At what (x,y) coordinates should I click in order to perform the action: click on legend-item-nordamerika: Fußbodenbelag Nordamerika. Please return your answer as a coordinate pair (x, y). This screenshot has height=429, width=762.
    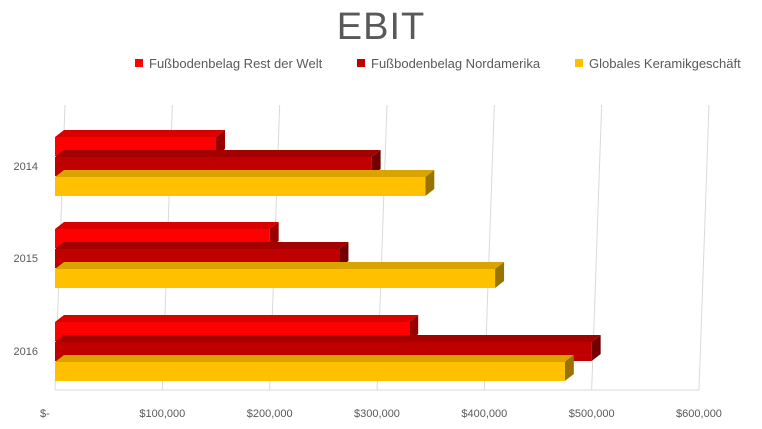
    Looking at the image, I should click on (448, 63).